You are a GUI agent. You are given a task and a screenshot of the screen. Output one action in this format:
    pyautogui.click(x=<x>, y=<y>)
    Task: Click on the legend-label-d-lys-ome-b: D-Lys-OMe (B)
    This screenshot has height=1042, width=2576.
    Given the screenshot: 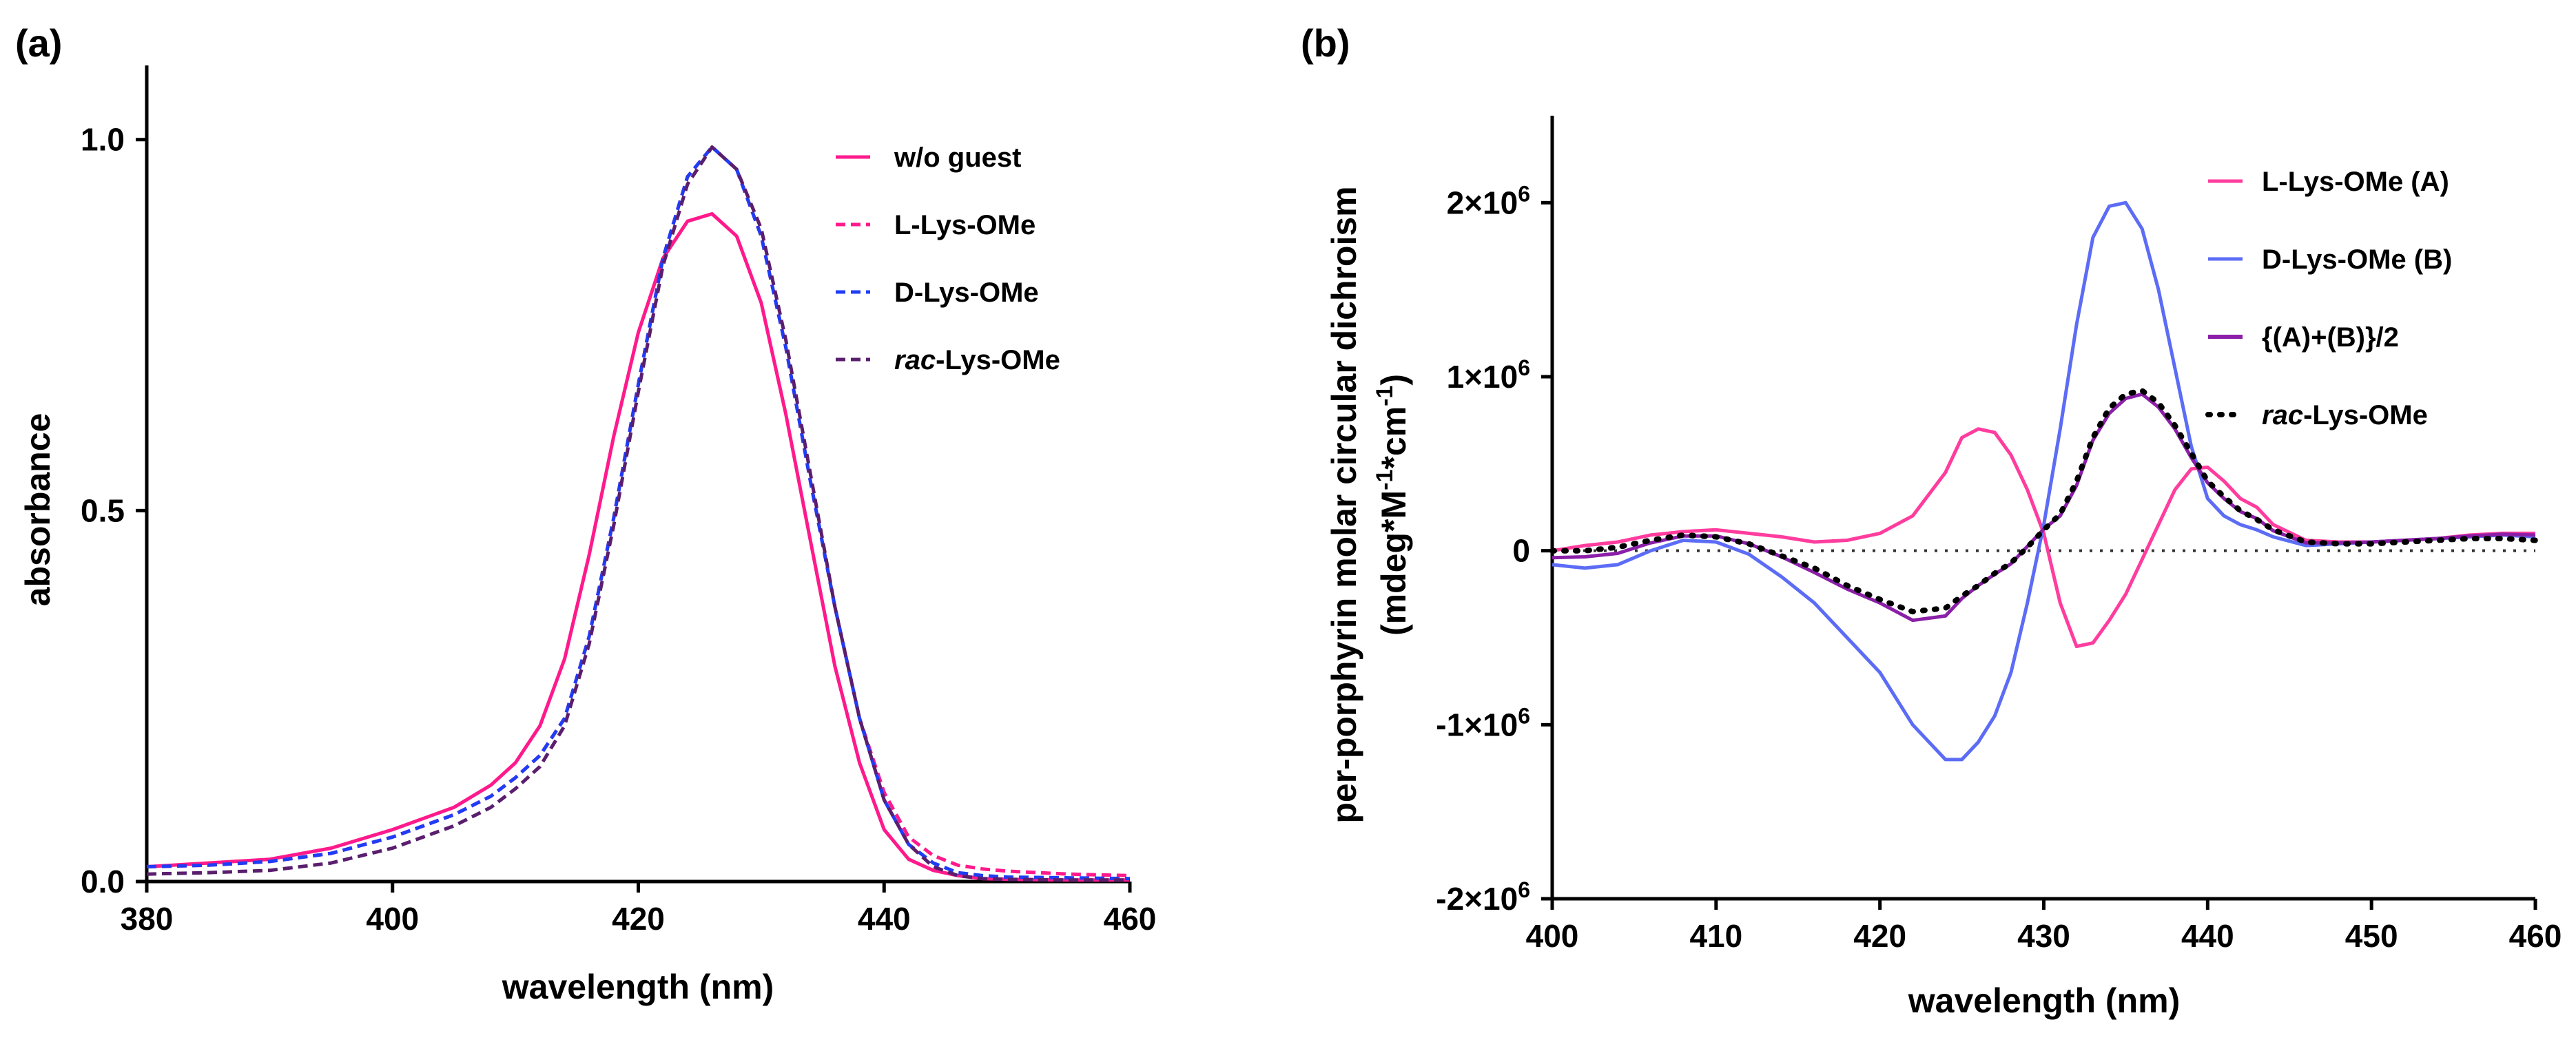 What is the action you would take?
    pyautogui.click(x=2357, y=259)
    